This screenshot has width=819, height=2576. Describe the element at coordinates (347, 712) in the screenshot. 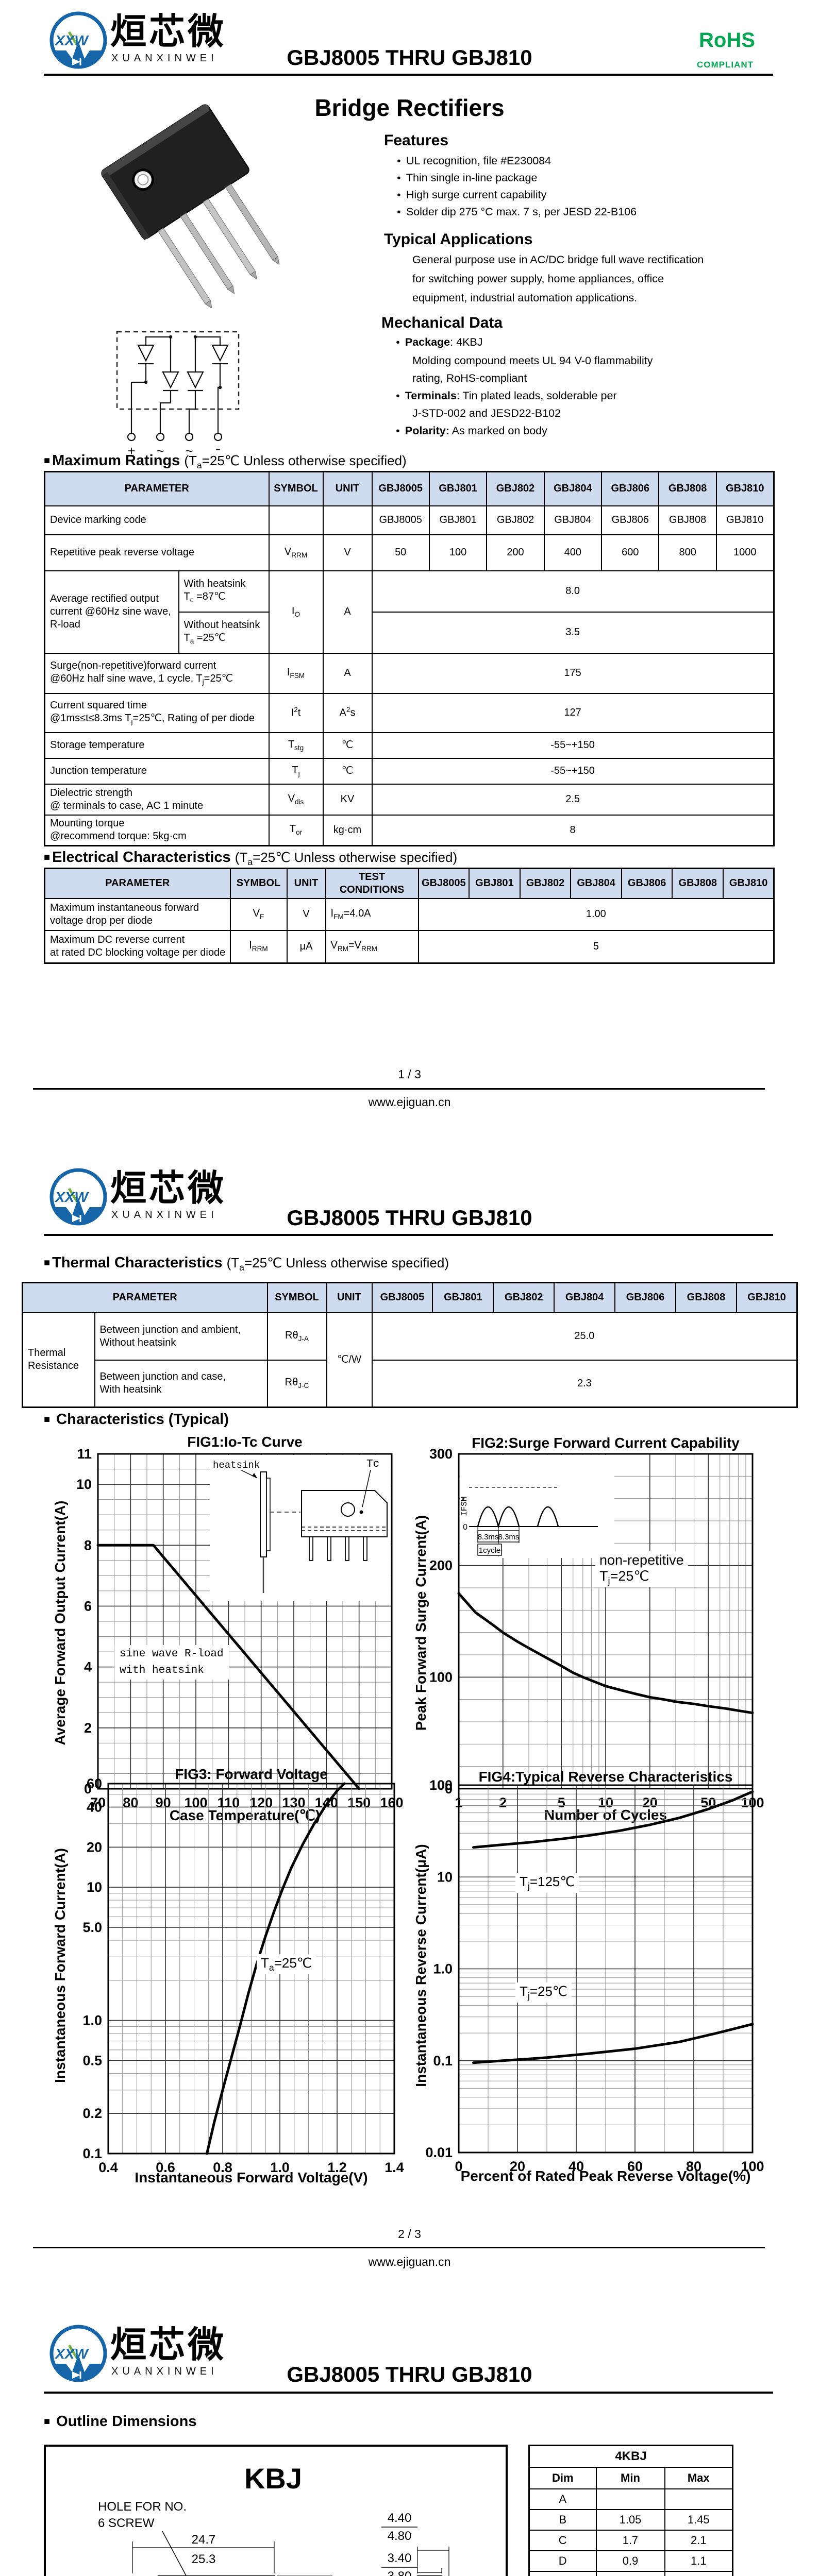

I see `table-cell: A2s` at that location.